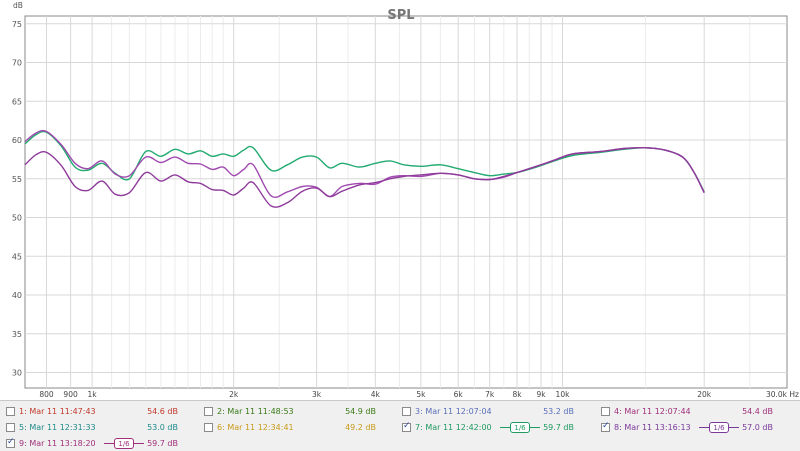 This screenshot has width=800, height=451. I want to click on legend-item: 2: Mar 11 11:48:53, so click(249, 411).